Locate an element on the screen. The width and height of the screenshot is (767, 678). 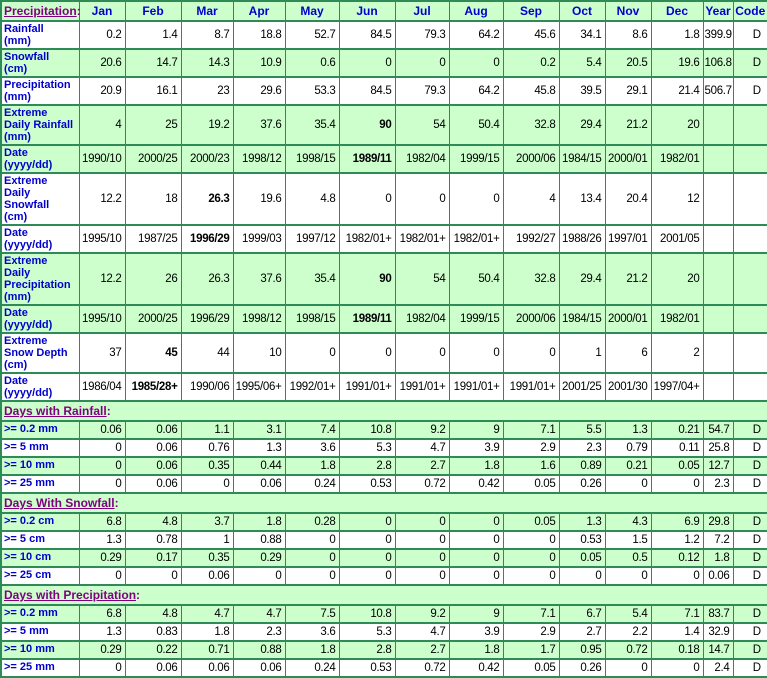
row-label: >= 5 mm is located at coordinates (40, 448).